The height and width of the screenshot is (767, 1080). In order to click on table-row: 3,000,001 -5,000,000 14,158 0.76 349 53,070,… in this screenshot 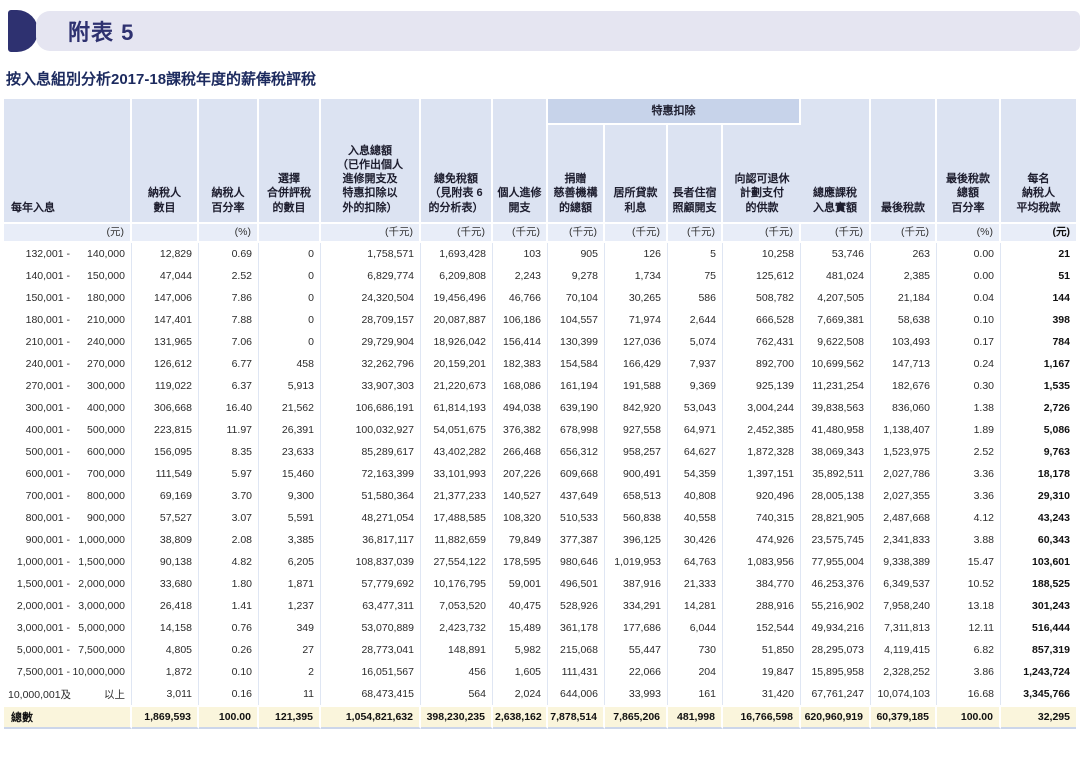, I will do `click(540, 628)`.